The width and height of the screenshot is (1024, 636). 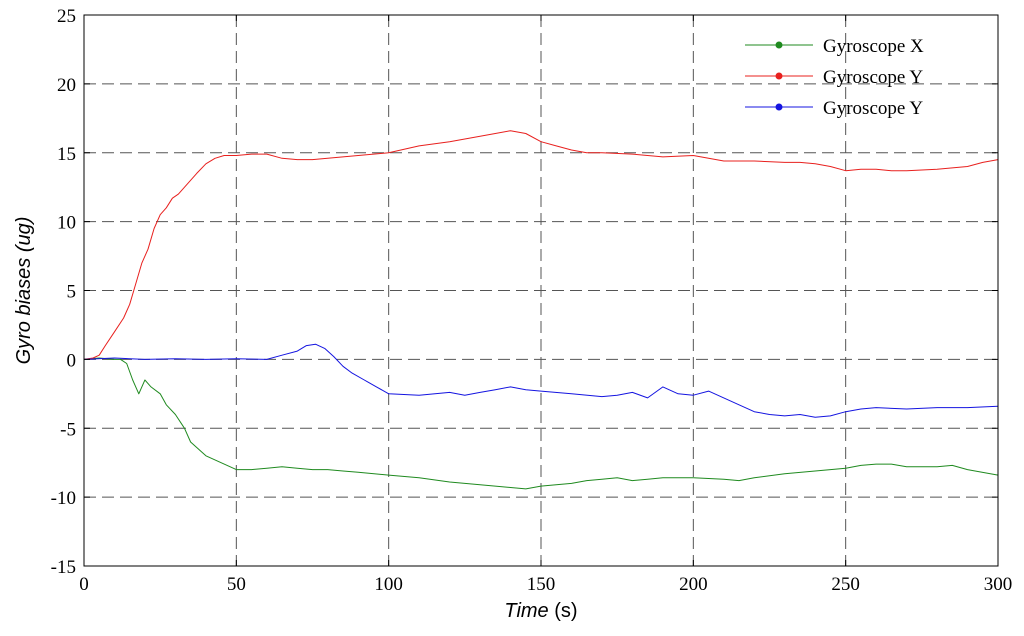 What do you see at coordinates (693, 584) in the screenshot?
I see `x-tick-label: 200` at bounding box center [693, 584].